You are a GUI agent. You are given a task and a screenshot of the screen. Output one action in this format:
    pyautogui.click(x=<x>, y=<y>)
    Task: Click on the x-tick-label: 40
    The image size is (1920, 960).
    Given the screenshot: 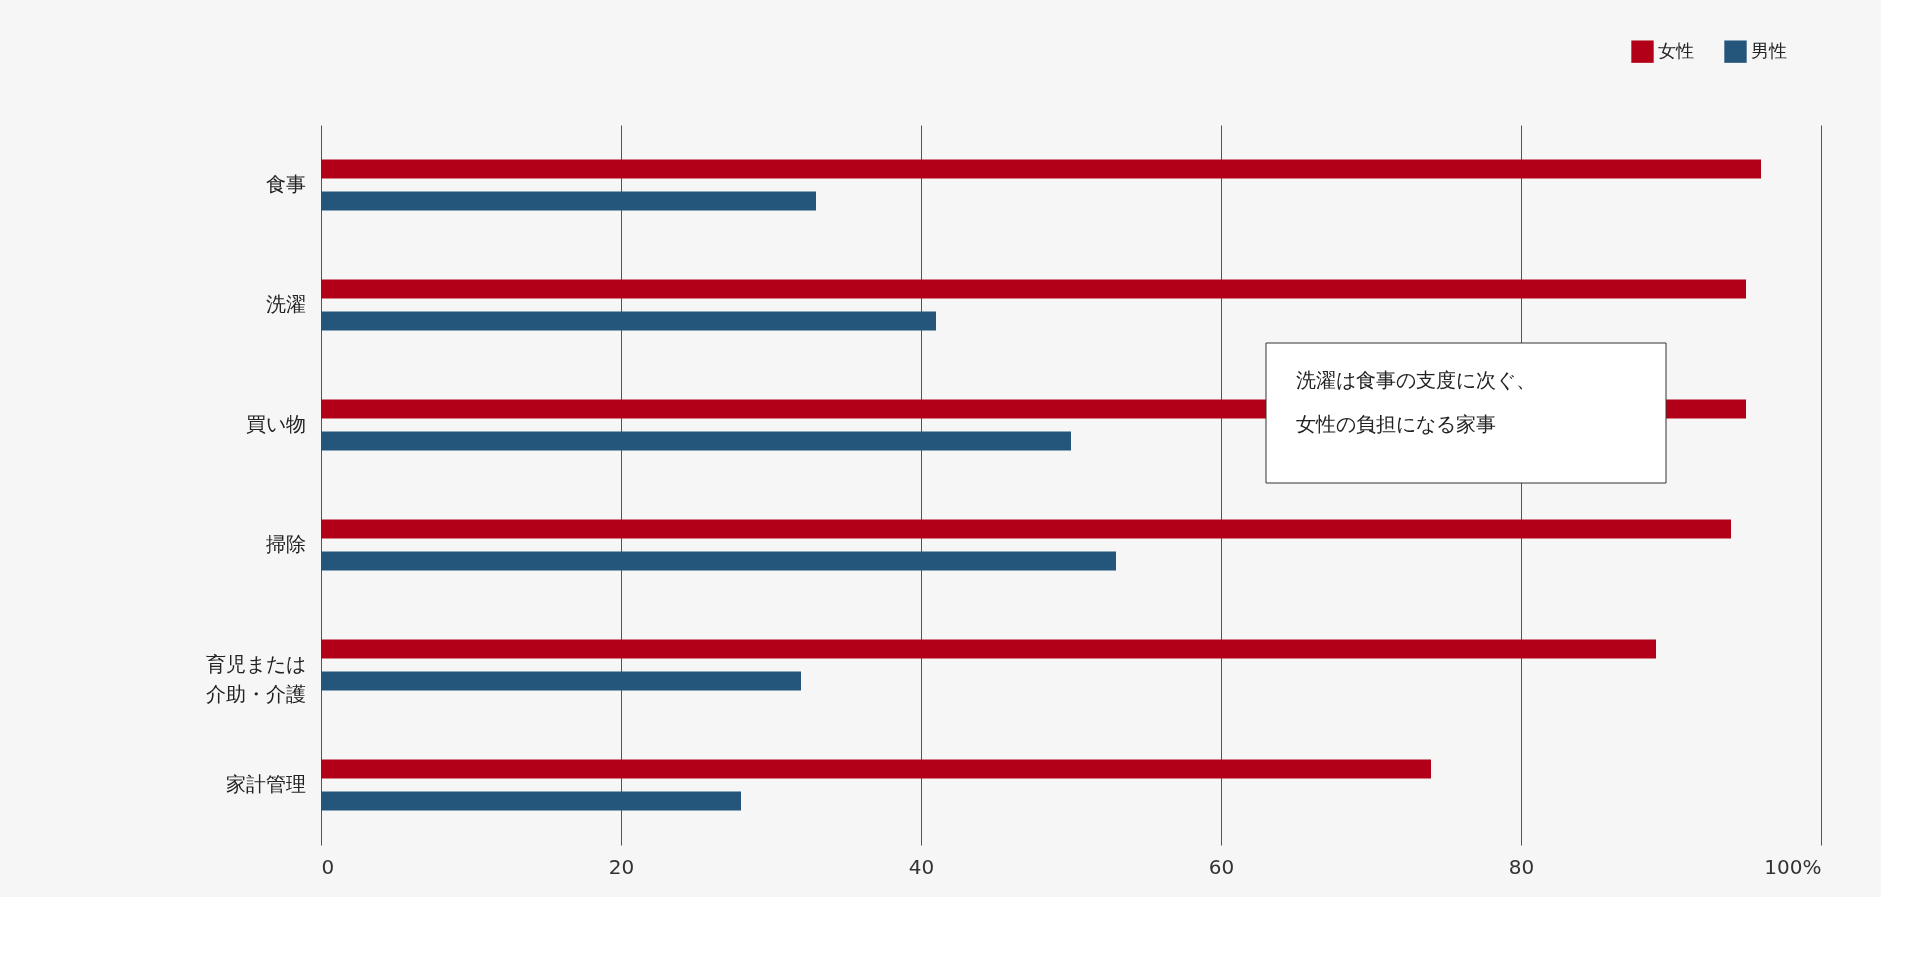 What is the action you would take?
    pyautogui.click(x=921, y=866)
    